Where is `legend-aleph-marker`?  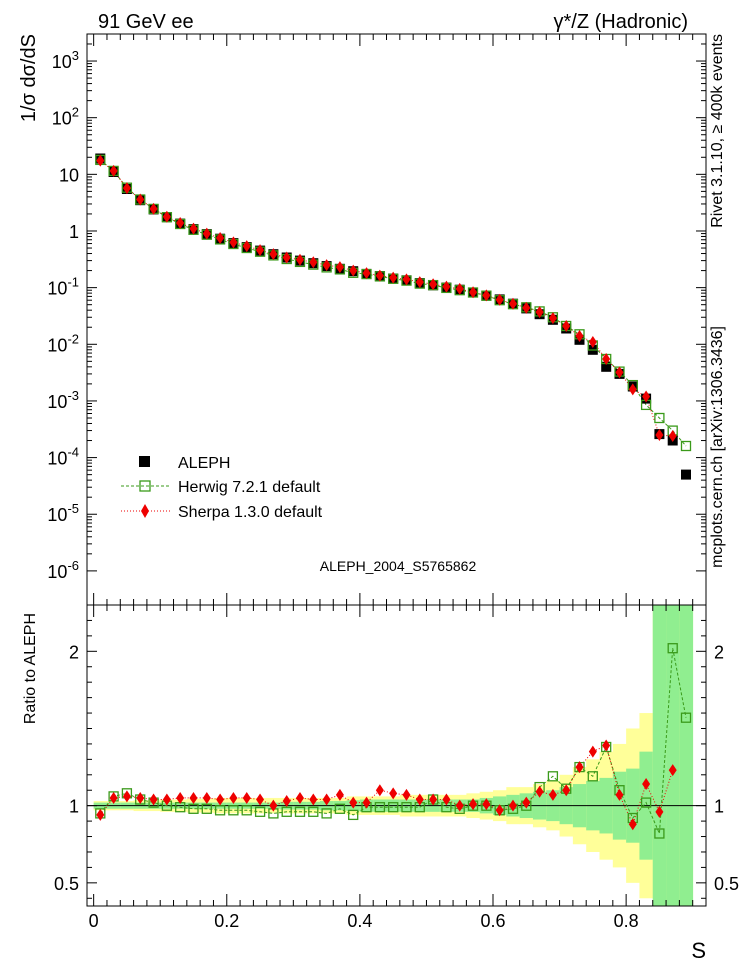
legend-aleph-marker is located at coordinates (144, 461).